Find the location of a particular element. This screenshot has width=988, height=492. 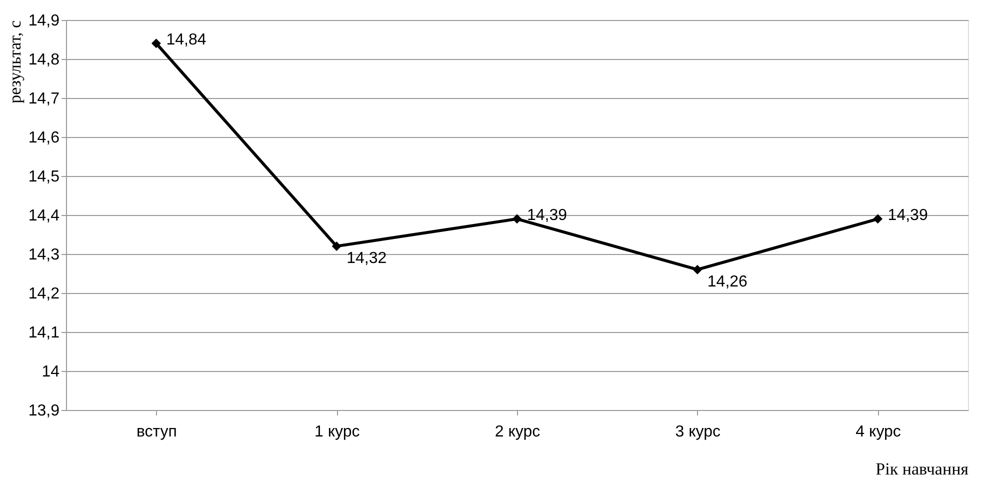

y-tick-label: 14,3 is located at coordinates (44, 255).